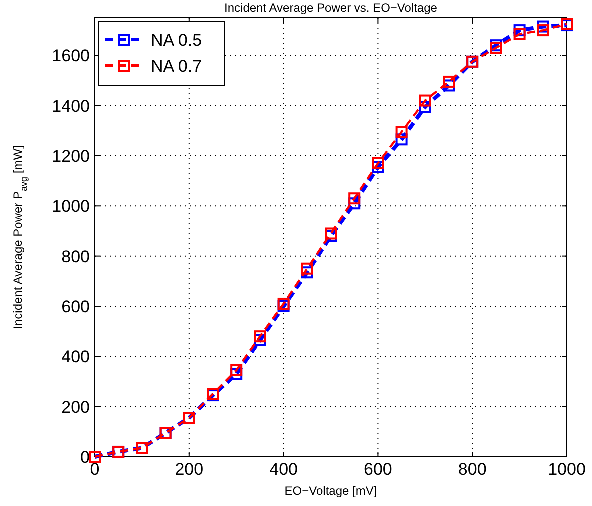 The image size is (592, 506). Describe the element at coordinates (472, 469) in the screenshot. I see `x-tick-label: 800` at that location.